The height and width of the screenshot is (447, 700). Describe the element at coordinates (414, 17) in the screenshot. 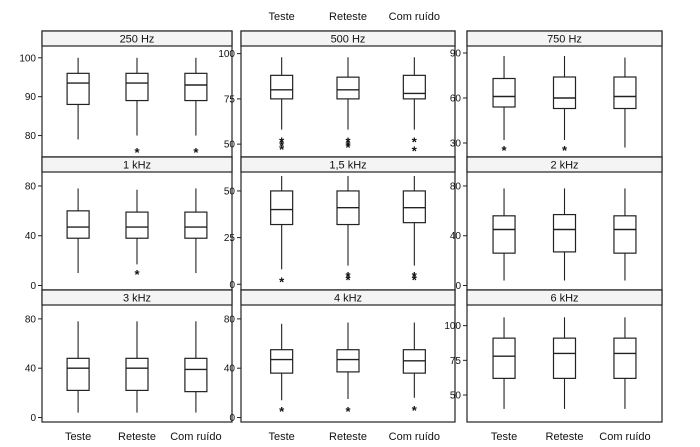

I see `category-label-top: Com ruído` at that location.